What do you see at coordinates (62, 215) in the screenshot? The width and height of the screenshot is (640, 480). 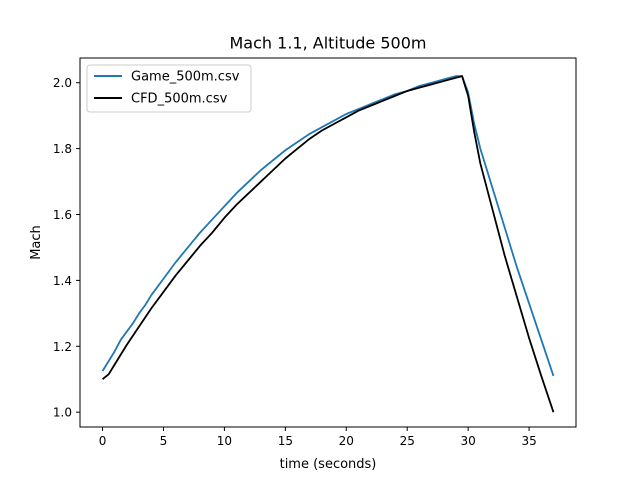 I see `y-tick-label: 1.6` at bounding box center [62, 215].